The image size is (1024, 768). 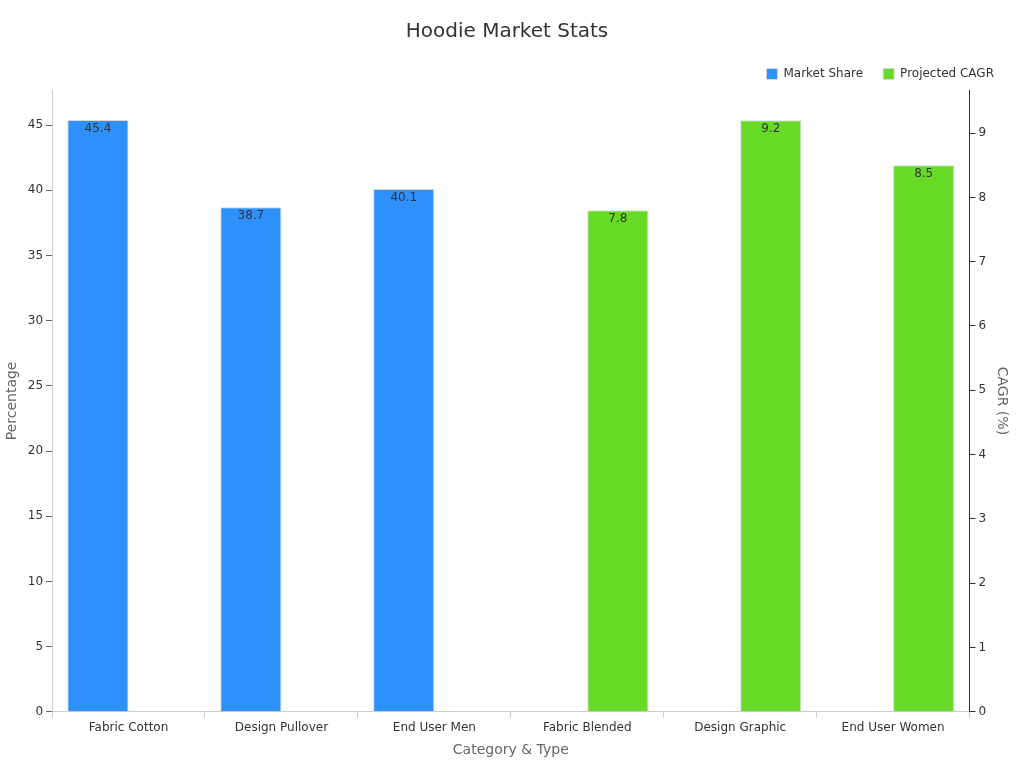 What do you see at coordinates (35, 385) in the screenshot?
I see `y-tick-label: 25` at bounding box center [35, 385].